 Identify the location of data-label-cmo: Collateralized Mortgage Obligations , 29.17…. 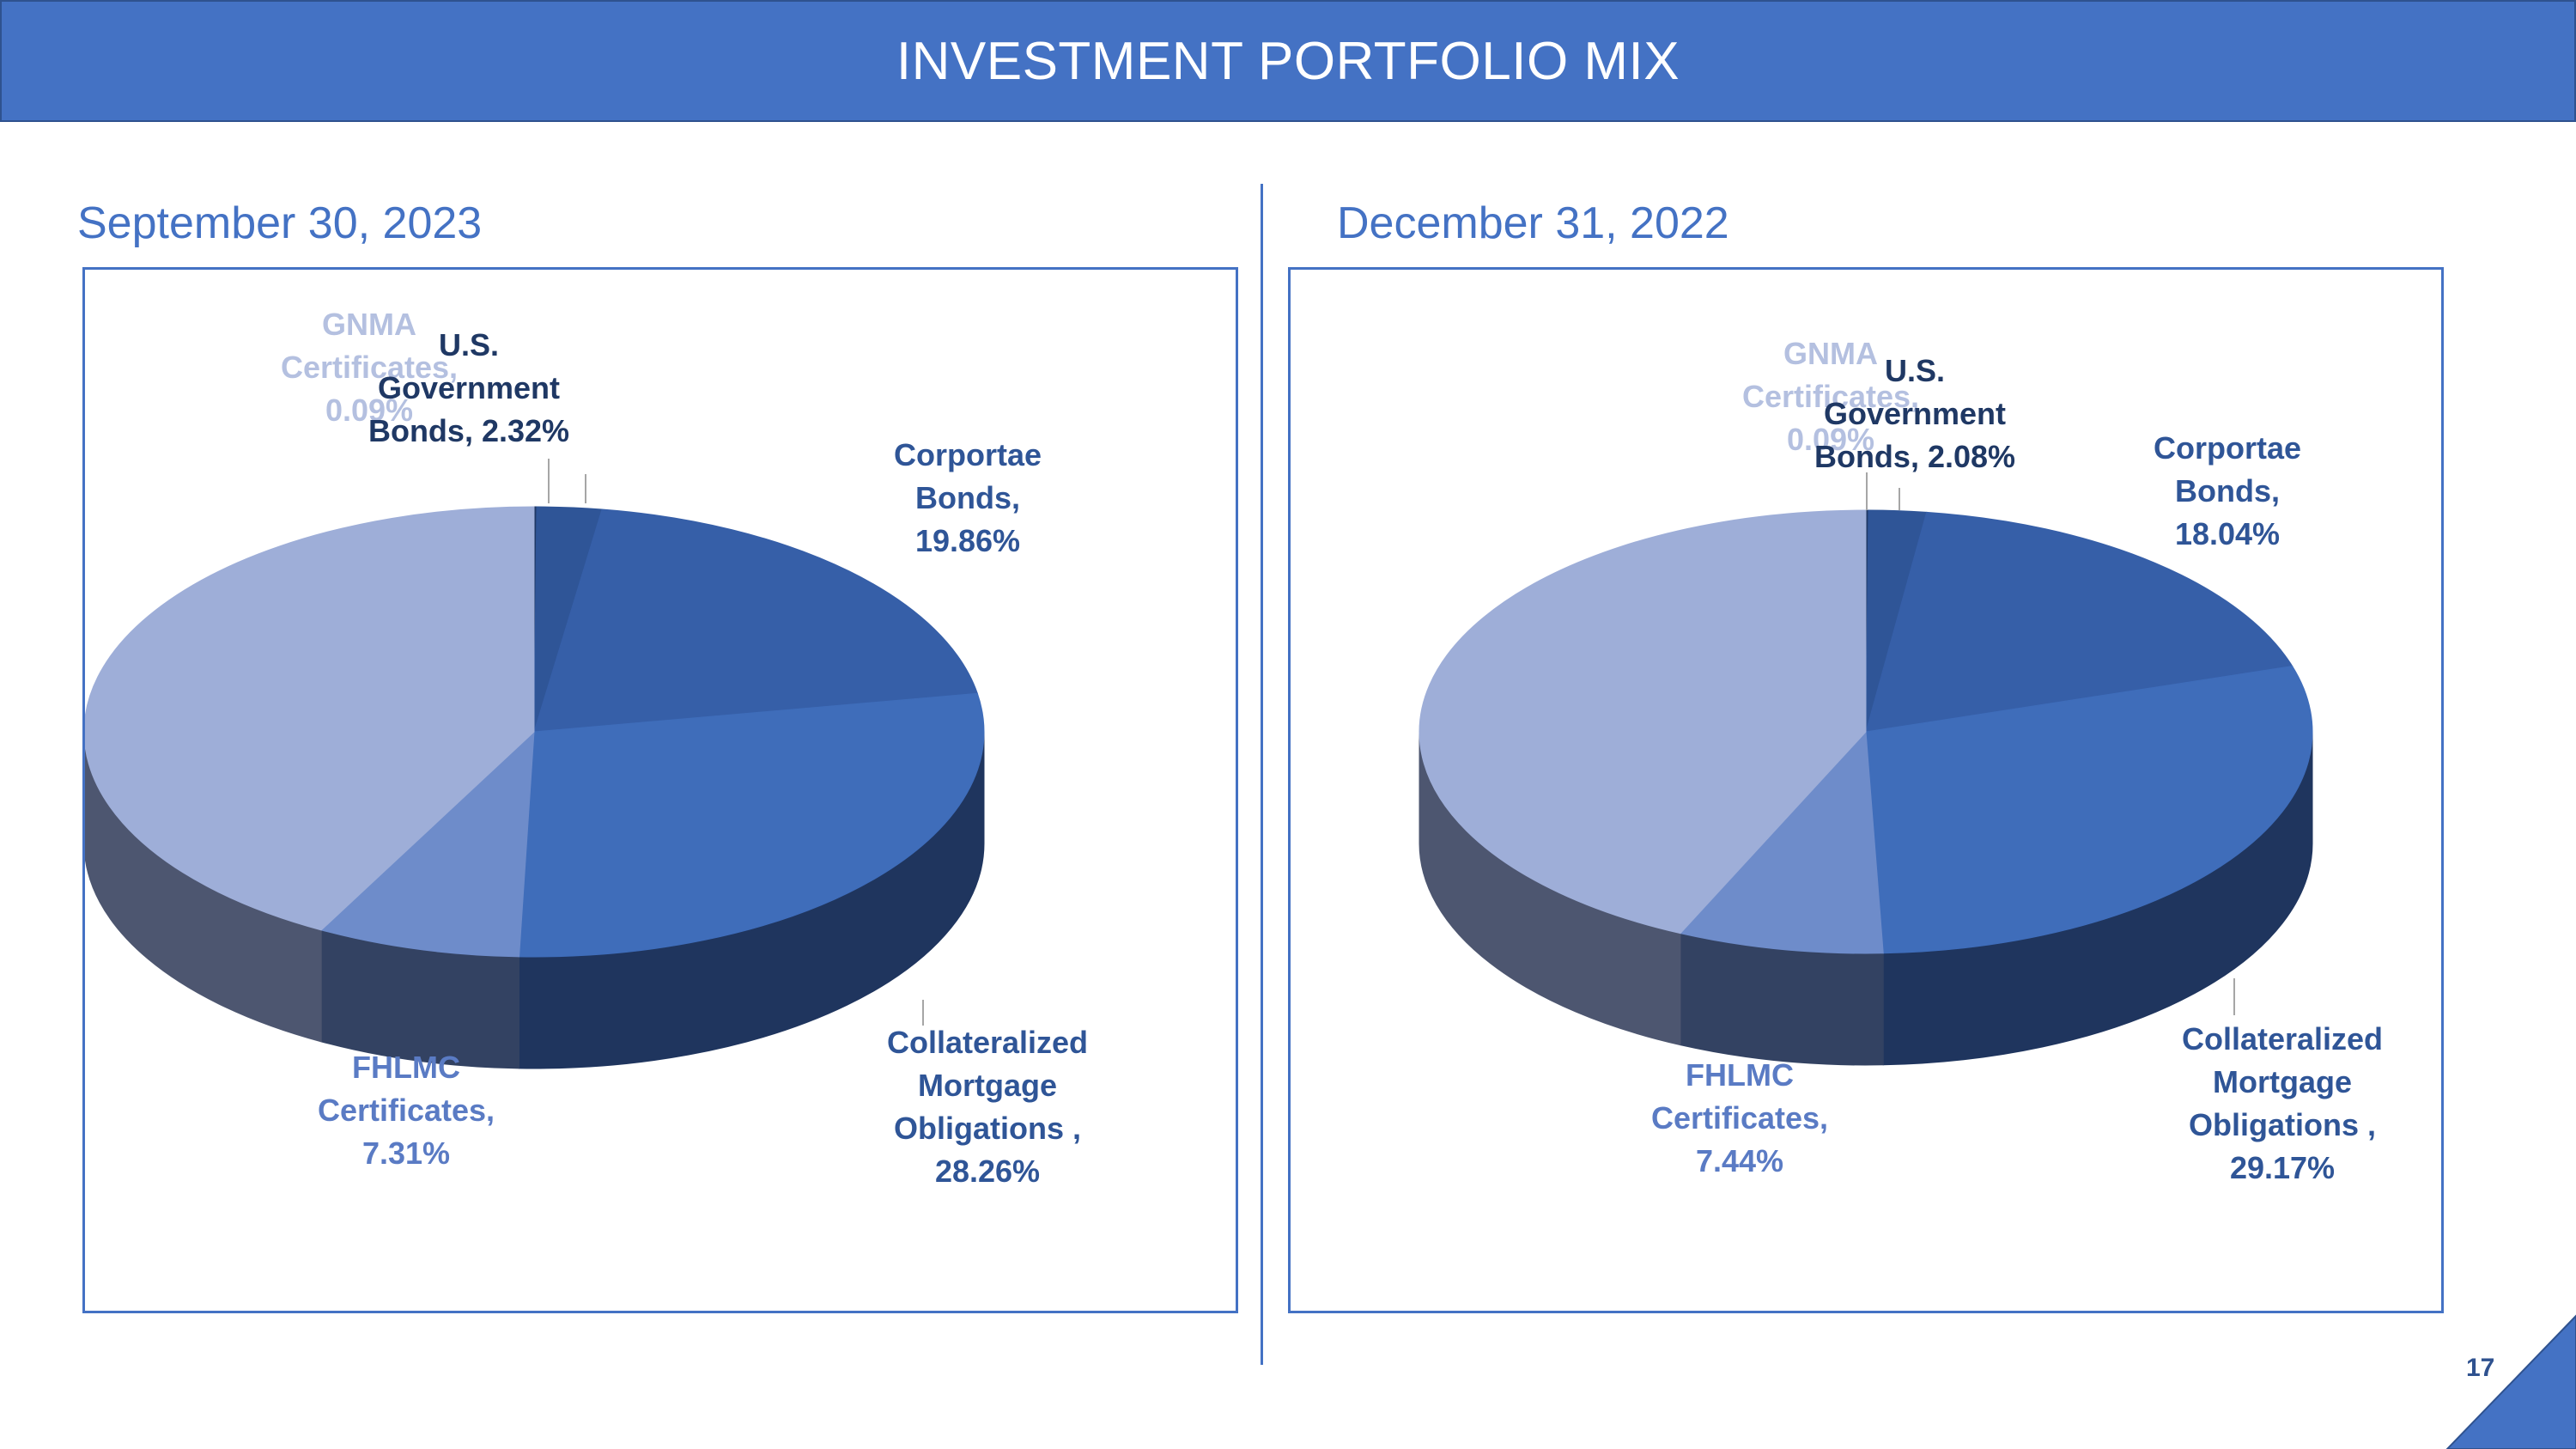
(2282, 1103).